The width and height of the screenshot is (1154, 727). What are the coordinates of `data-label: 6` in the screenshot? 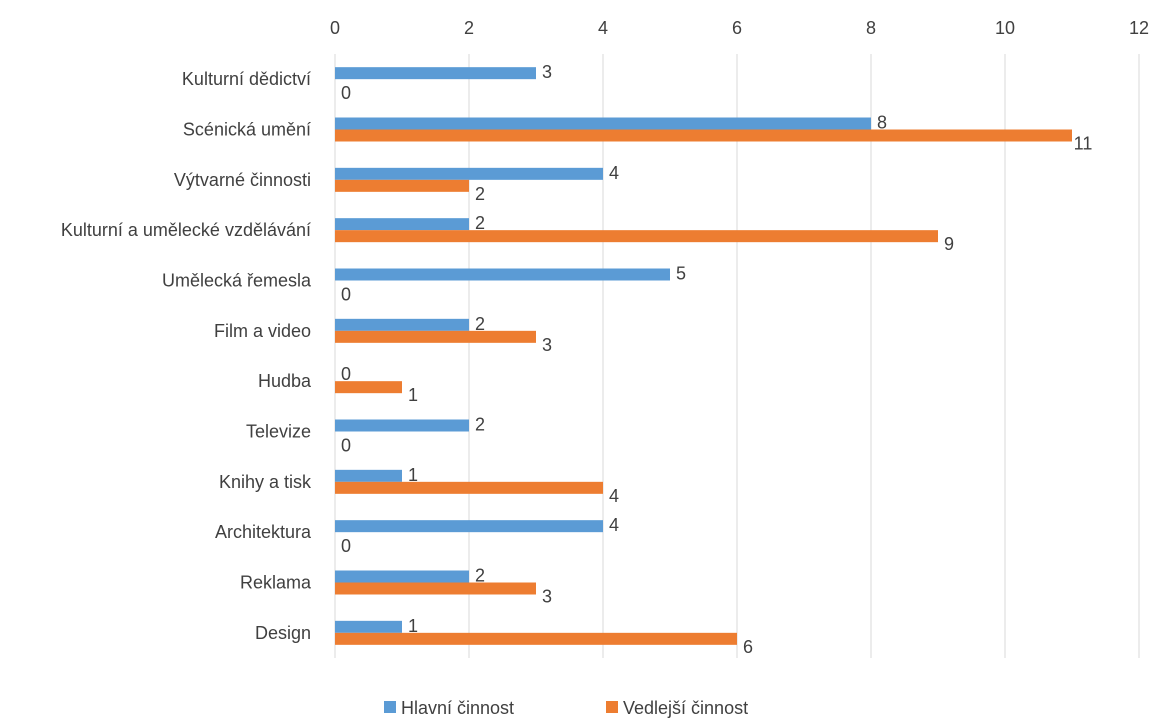 It's located at (748, 647).